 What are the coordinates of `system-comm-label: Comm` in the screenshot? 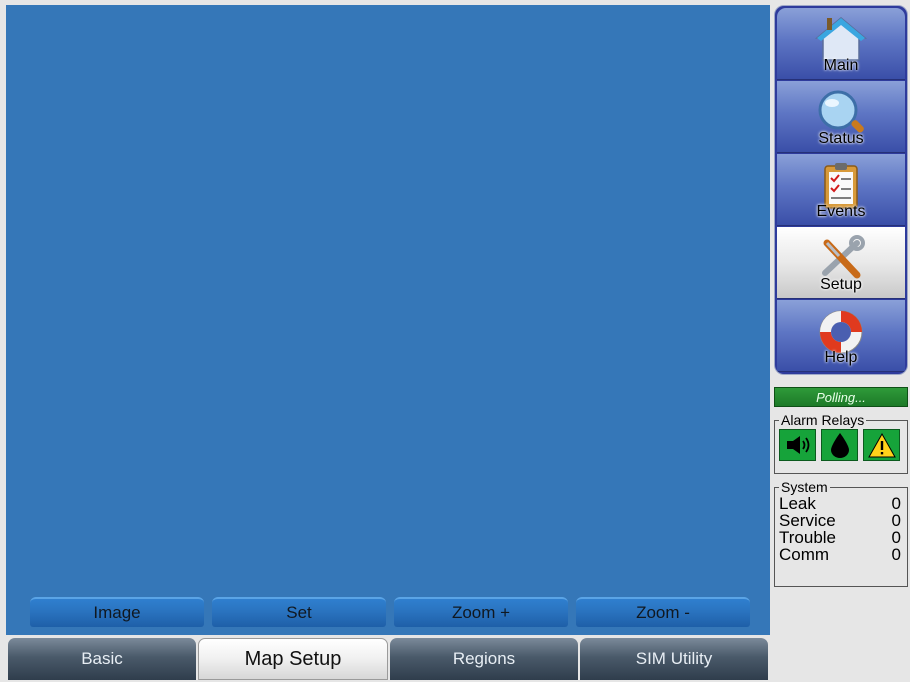 It's located at (804, 554).